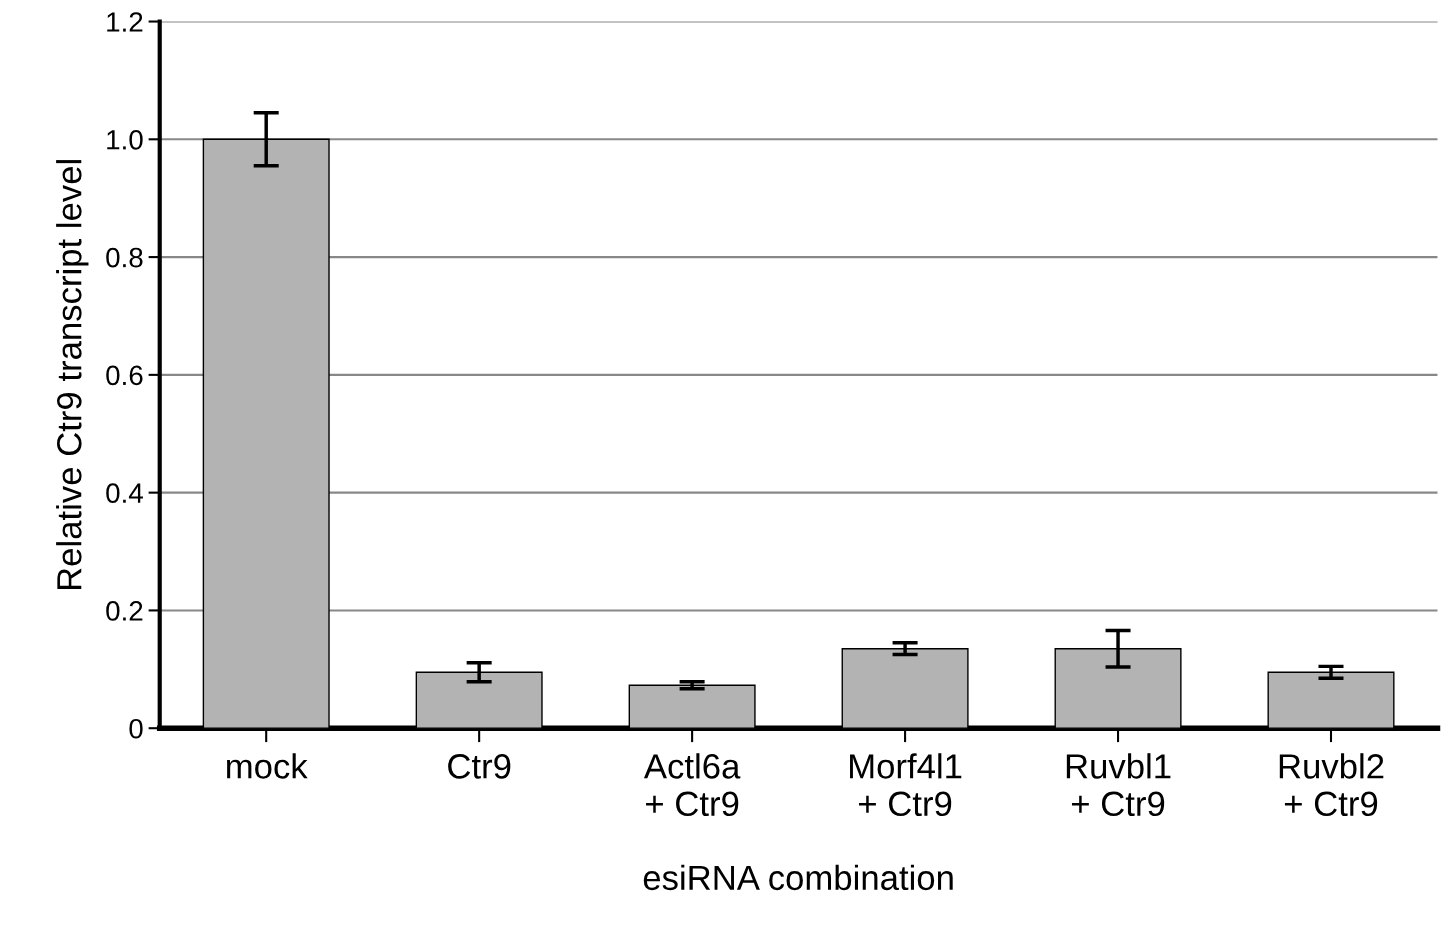 This screenshot has width=1452, height=936. Describe the element at coordinates (906, 785) in the screenshot. I see `x-tick-label: Morf4l1 + Ctr9` at that location.